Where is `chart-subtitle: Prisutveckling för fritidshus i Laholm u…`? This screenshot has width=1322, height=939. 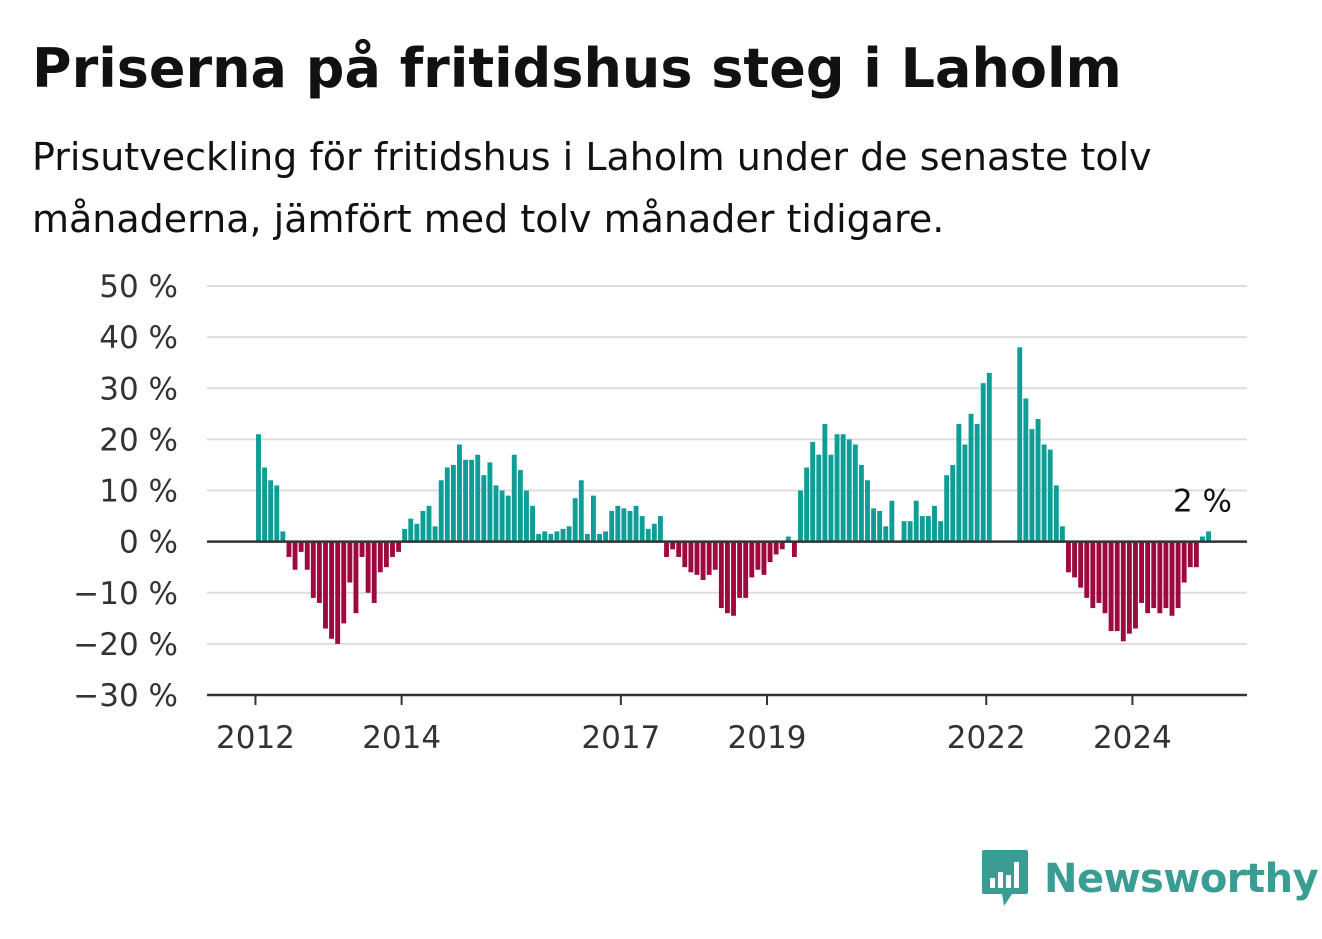 chart-subtitle: Prisutveckling för fritidshus i Laholm u… is located at coordinates (592, 188).